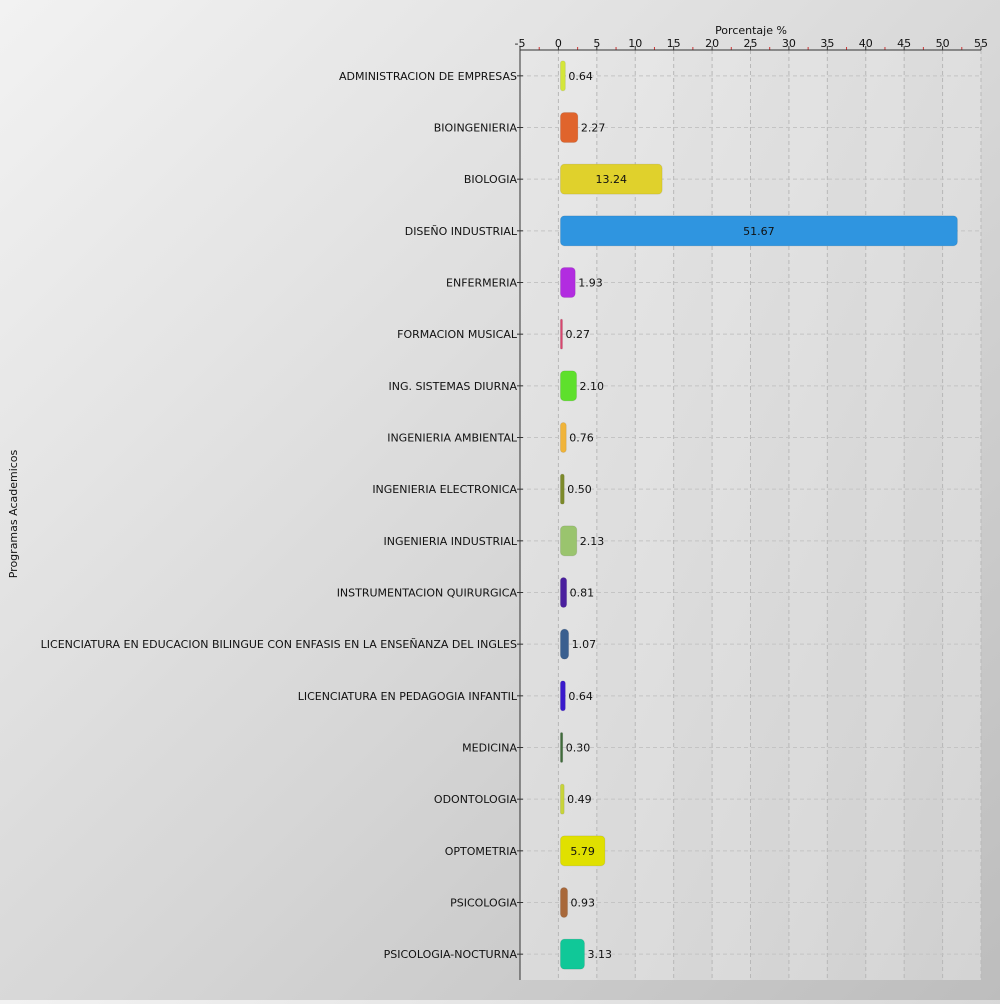 The height and width of the screenshot is (1004, 1000). What do you see at coordinates (408, 696) in the screenshot?
I see `category-label: LICENCIATURA EN PEDAGOGIA INFANTIL` at bounding box center [408, 696].